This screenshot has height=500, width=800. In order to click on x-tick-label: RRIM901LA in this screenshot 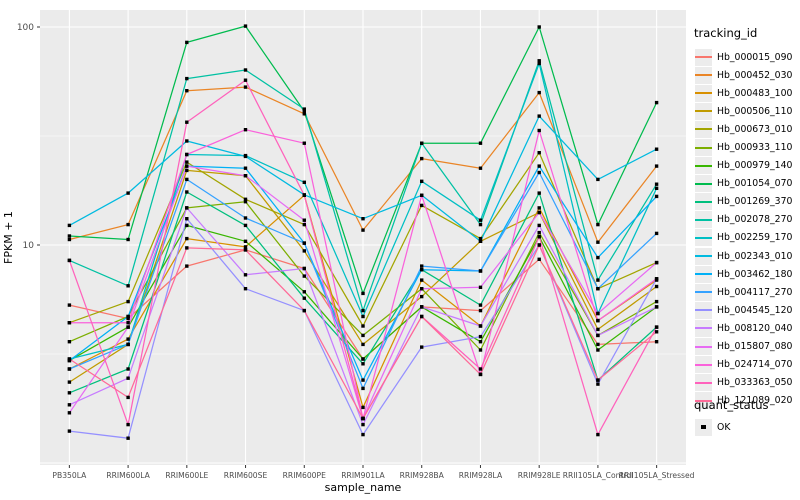, I will do `click(363, 475)`.